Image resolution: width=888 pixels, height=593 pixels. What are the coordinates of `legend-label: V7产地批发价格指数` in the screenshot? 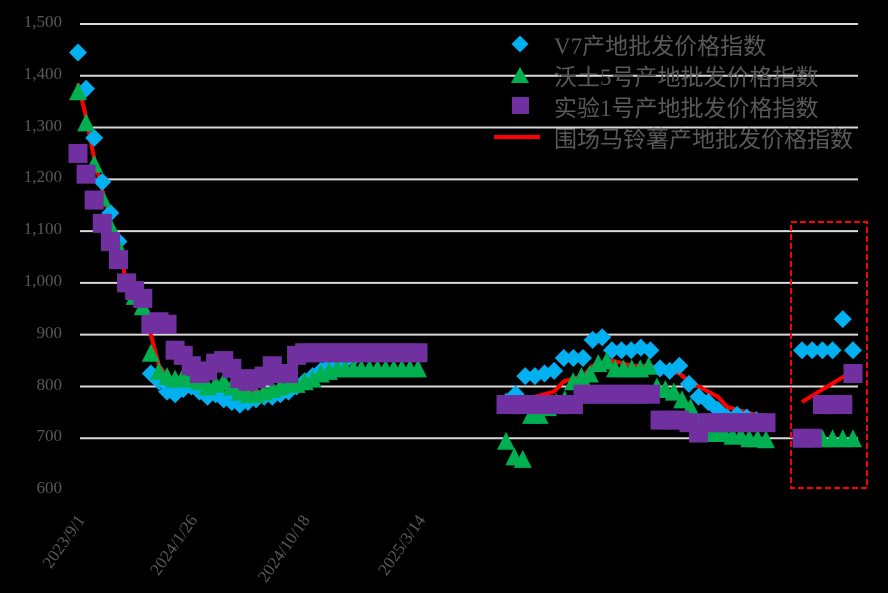 It's located at (660, 46).